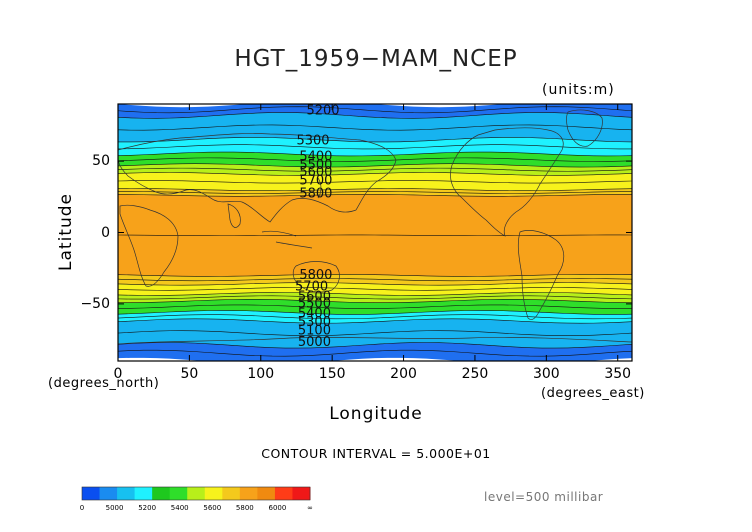 This screenshot has height=532, width=752. I want to click on y-tick-label: 50, so click(101, 161).